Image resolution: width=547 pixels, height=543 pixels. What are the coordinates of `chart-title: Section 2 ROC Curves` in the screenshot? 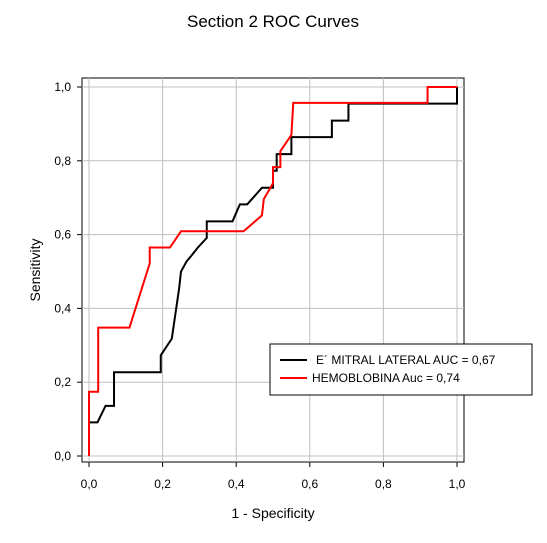 It's located at (273, 21).